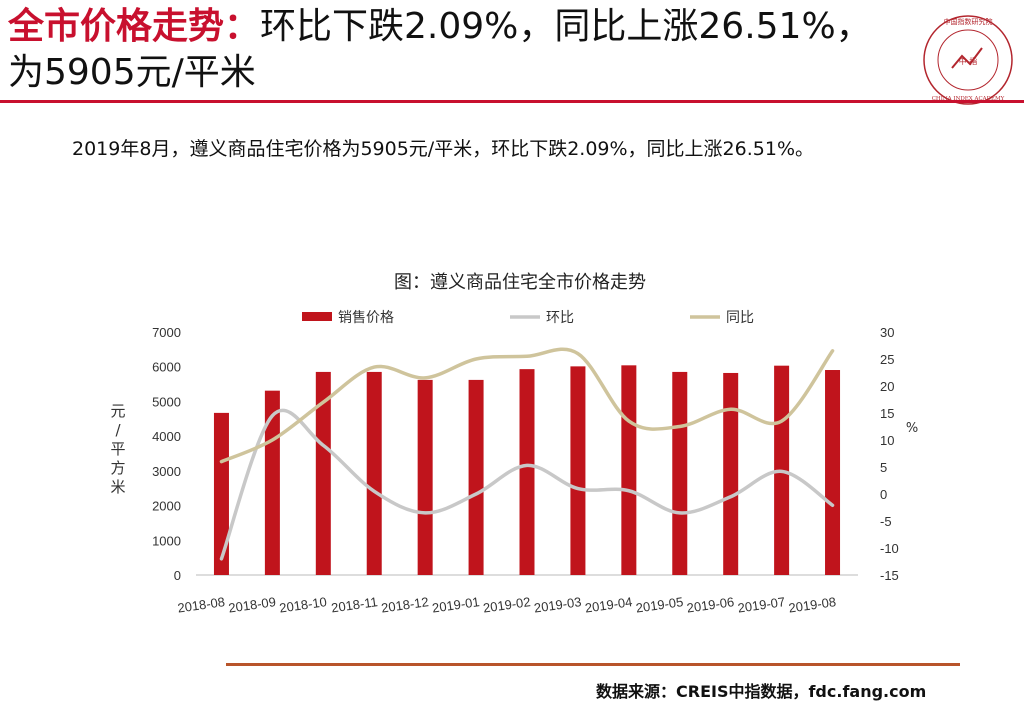 The image size is (1024, 709). Describe the element at coordinates (117, 411) in the screenshot. I see `y-axis-label-char: 元` at that location.